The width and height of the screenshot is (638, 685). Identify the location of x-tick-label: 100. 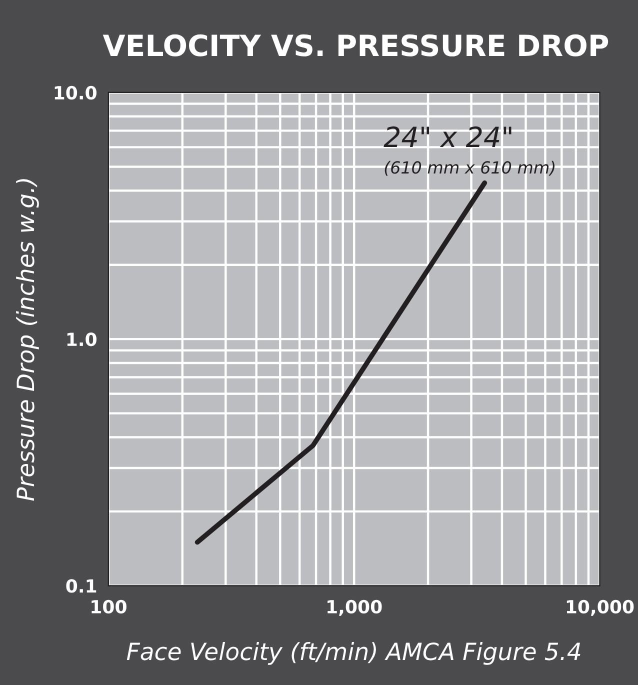
(109, 607).